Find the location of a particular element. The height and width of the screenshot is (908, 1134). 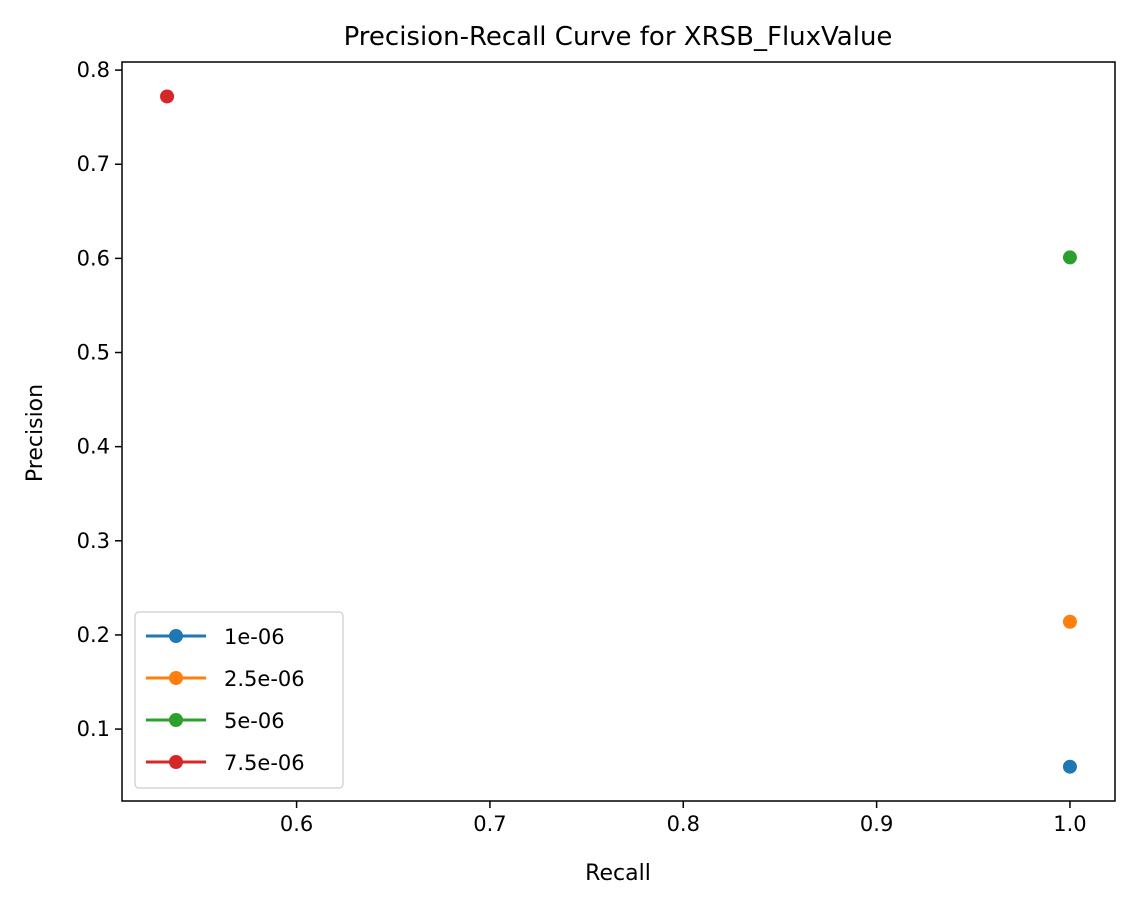

y-axis-label: Precision is located at coordinates (35, 433).